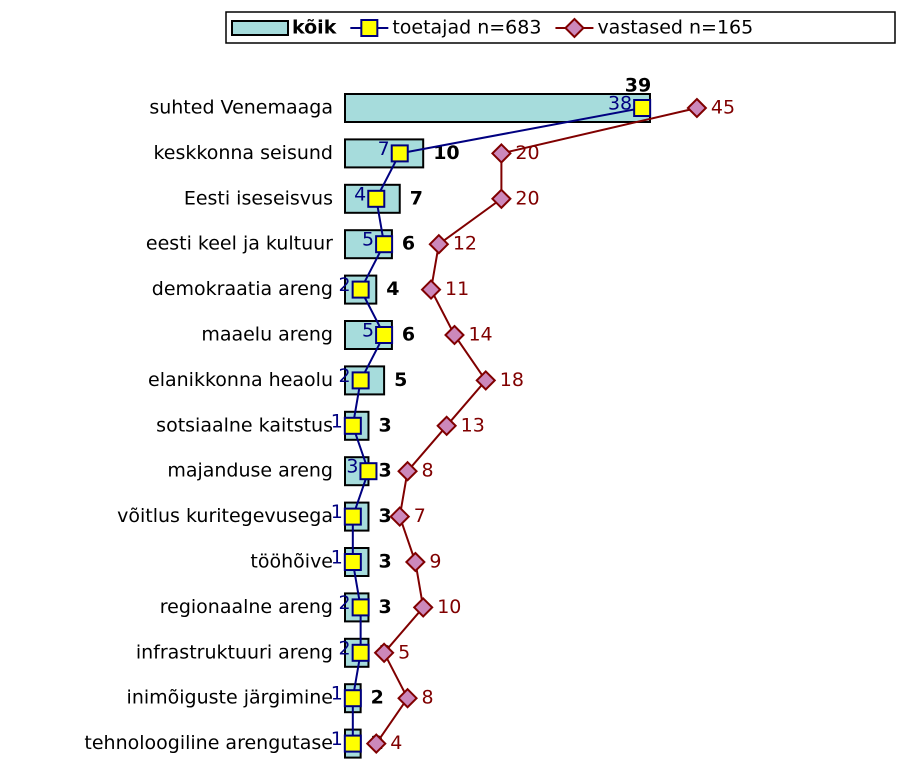  I want to click on category-label: suhted Venemaaga, so click(241, 108).